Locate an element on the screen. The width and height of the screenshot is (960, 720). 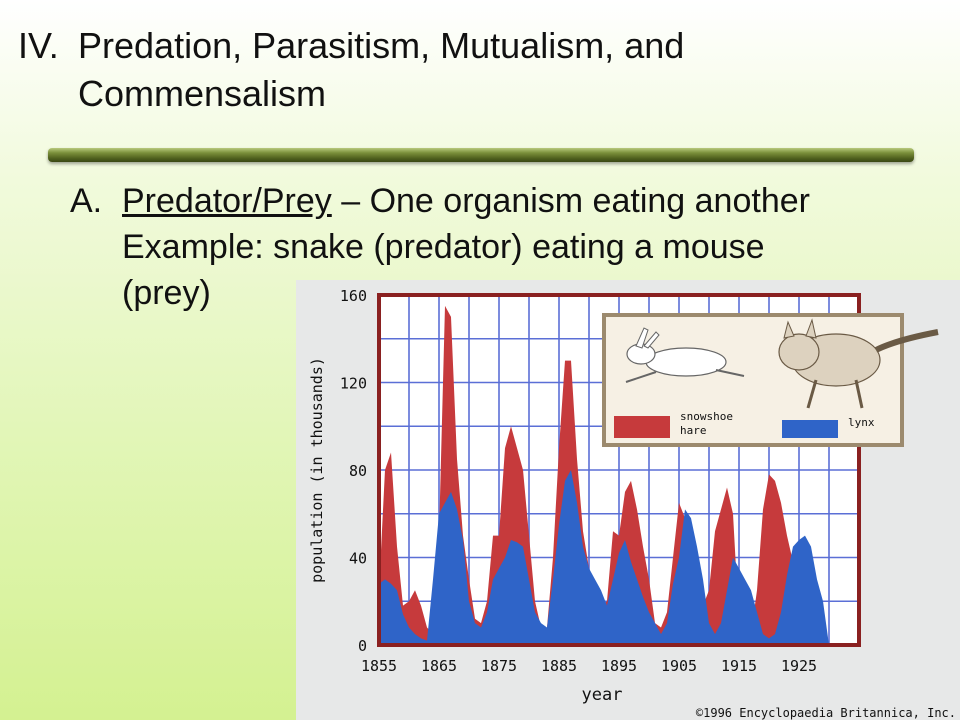
area-series-lynx is located at coordinates (619, 557).